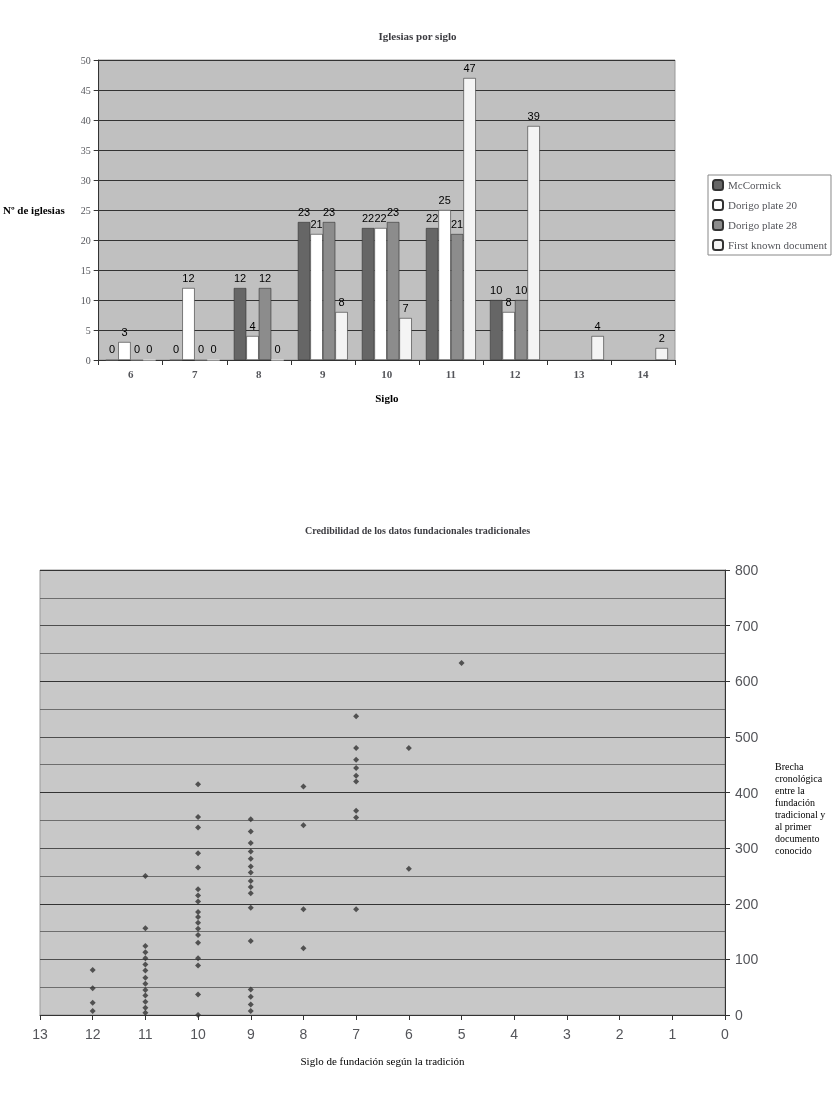  What do you see at coordinates (619, 1034) in the screenshot?
I see `x-tick-label: 2` at bounding box center [619, 1034].